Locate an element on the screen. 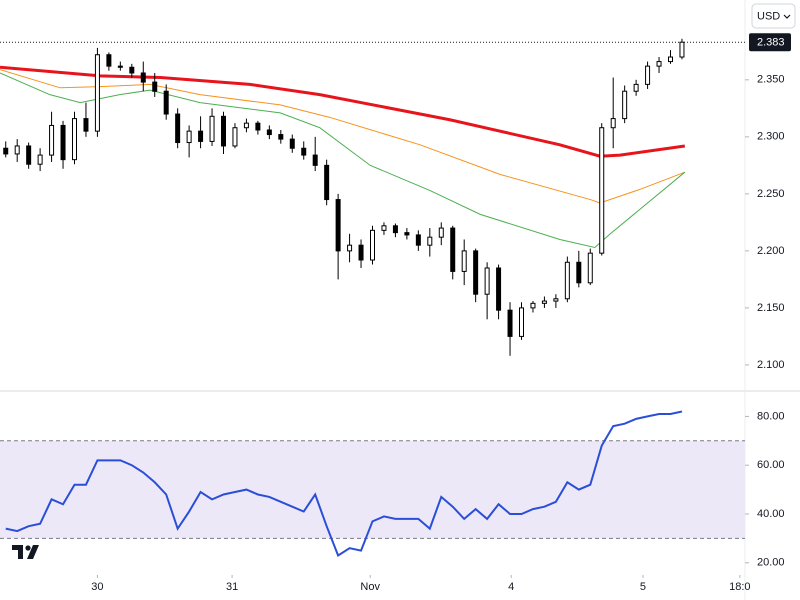  y-tick-label: 2.100 is located at coordinates (771, 365).